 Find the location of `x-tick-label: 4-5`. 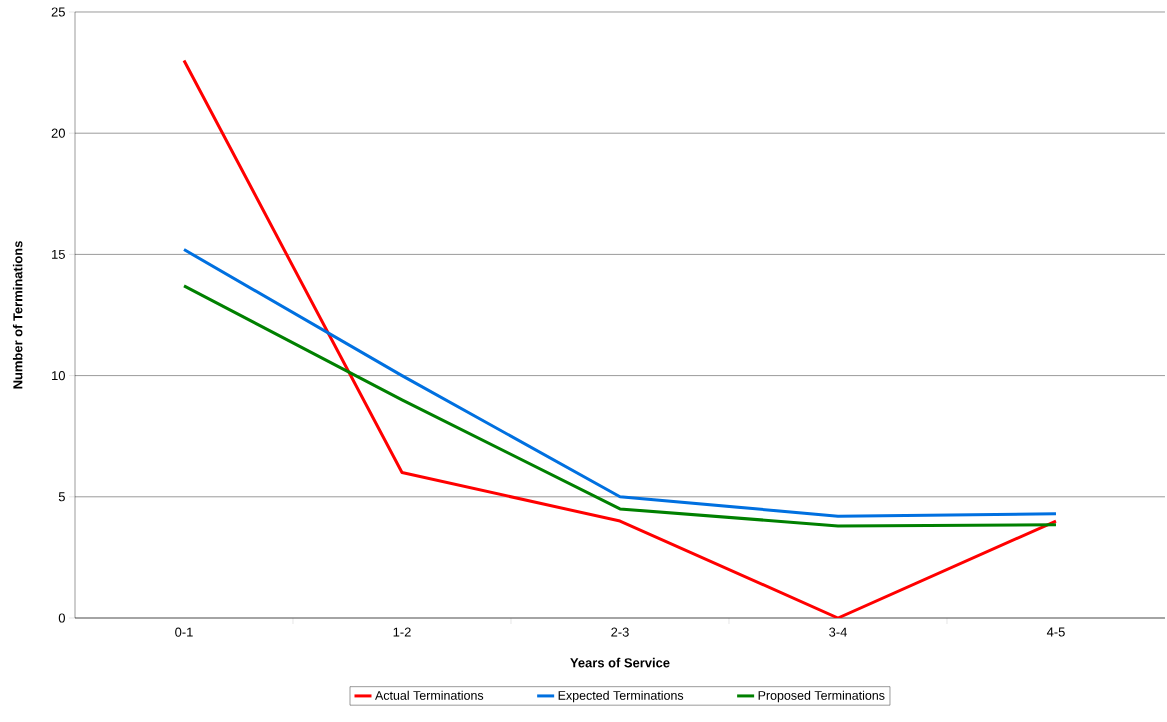

x-tick-label: 4-5 is located at coordinates (1055, 632).